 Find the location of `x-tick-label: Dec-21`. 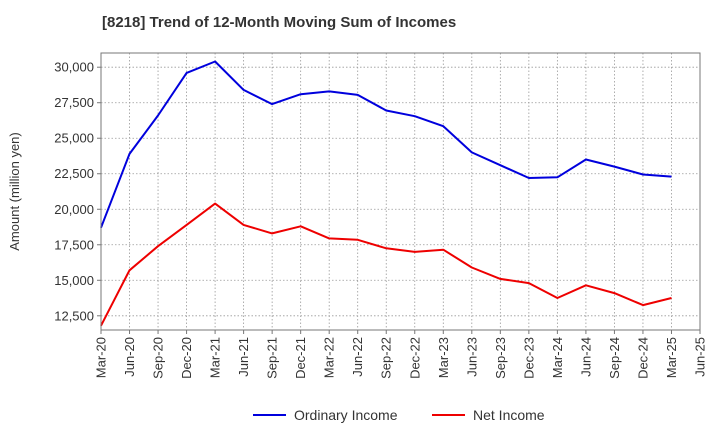

x-tick-label: Dec-21 is located at coordinates (300, 358).